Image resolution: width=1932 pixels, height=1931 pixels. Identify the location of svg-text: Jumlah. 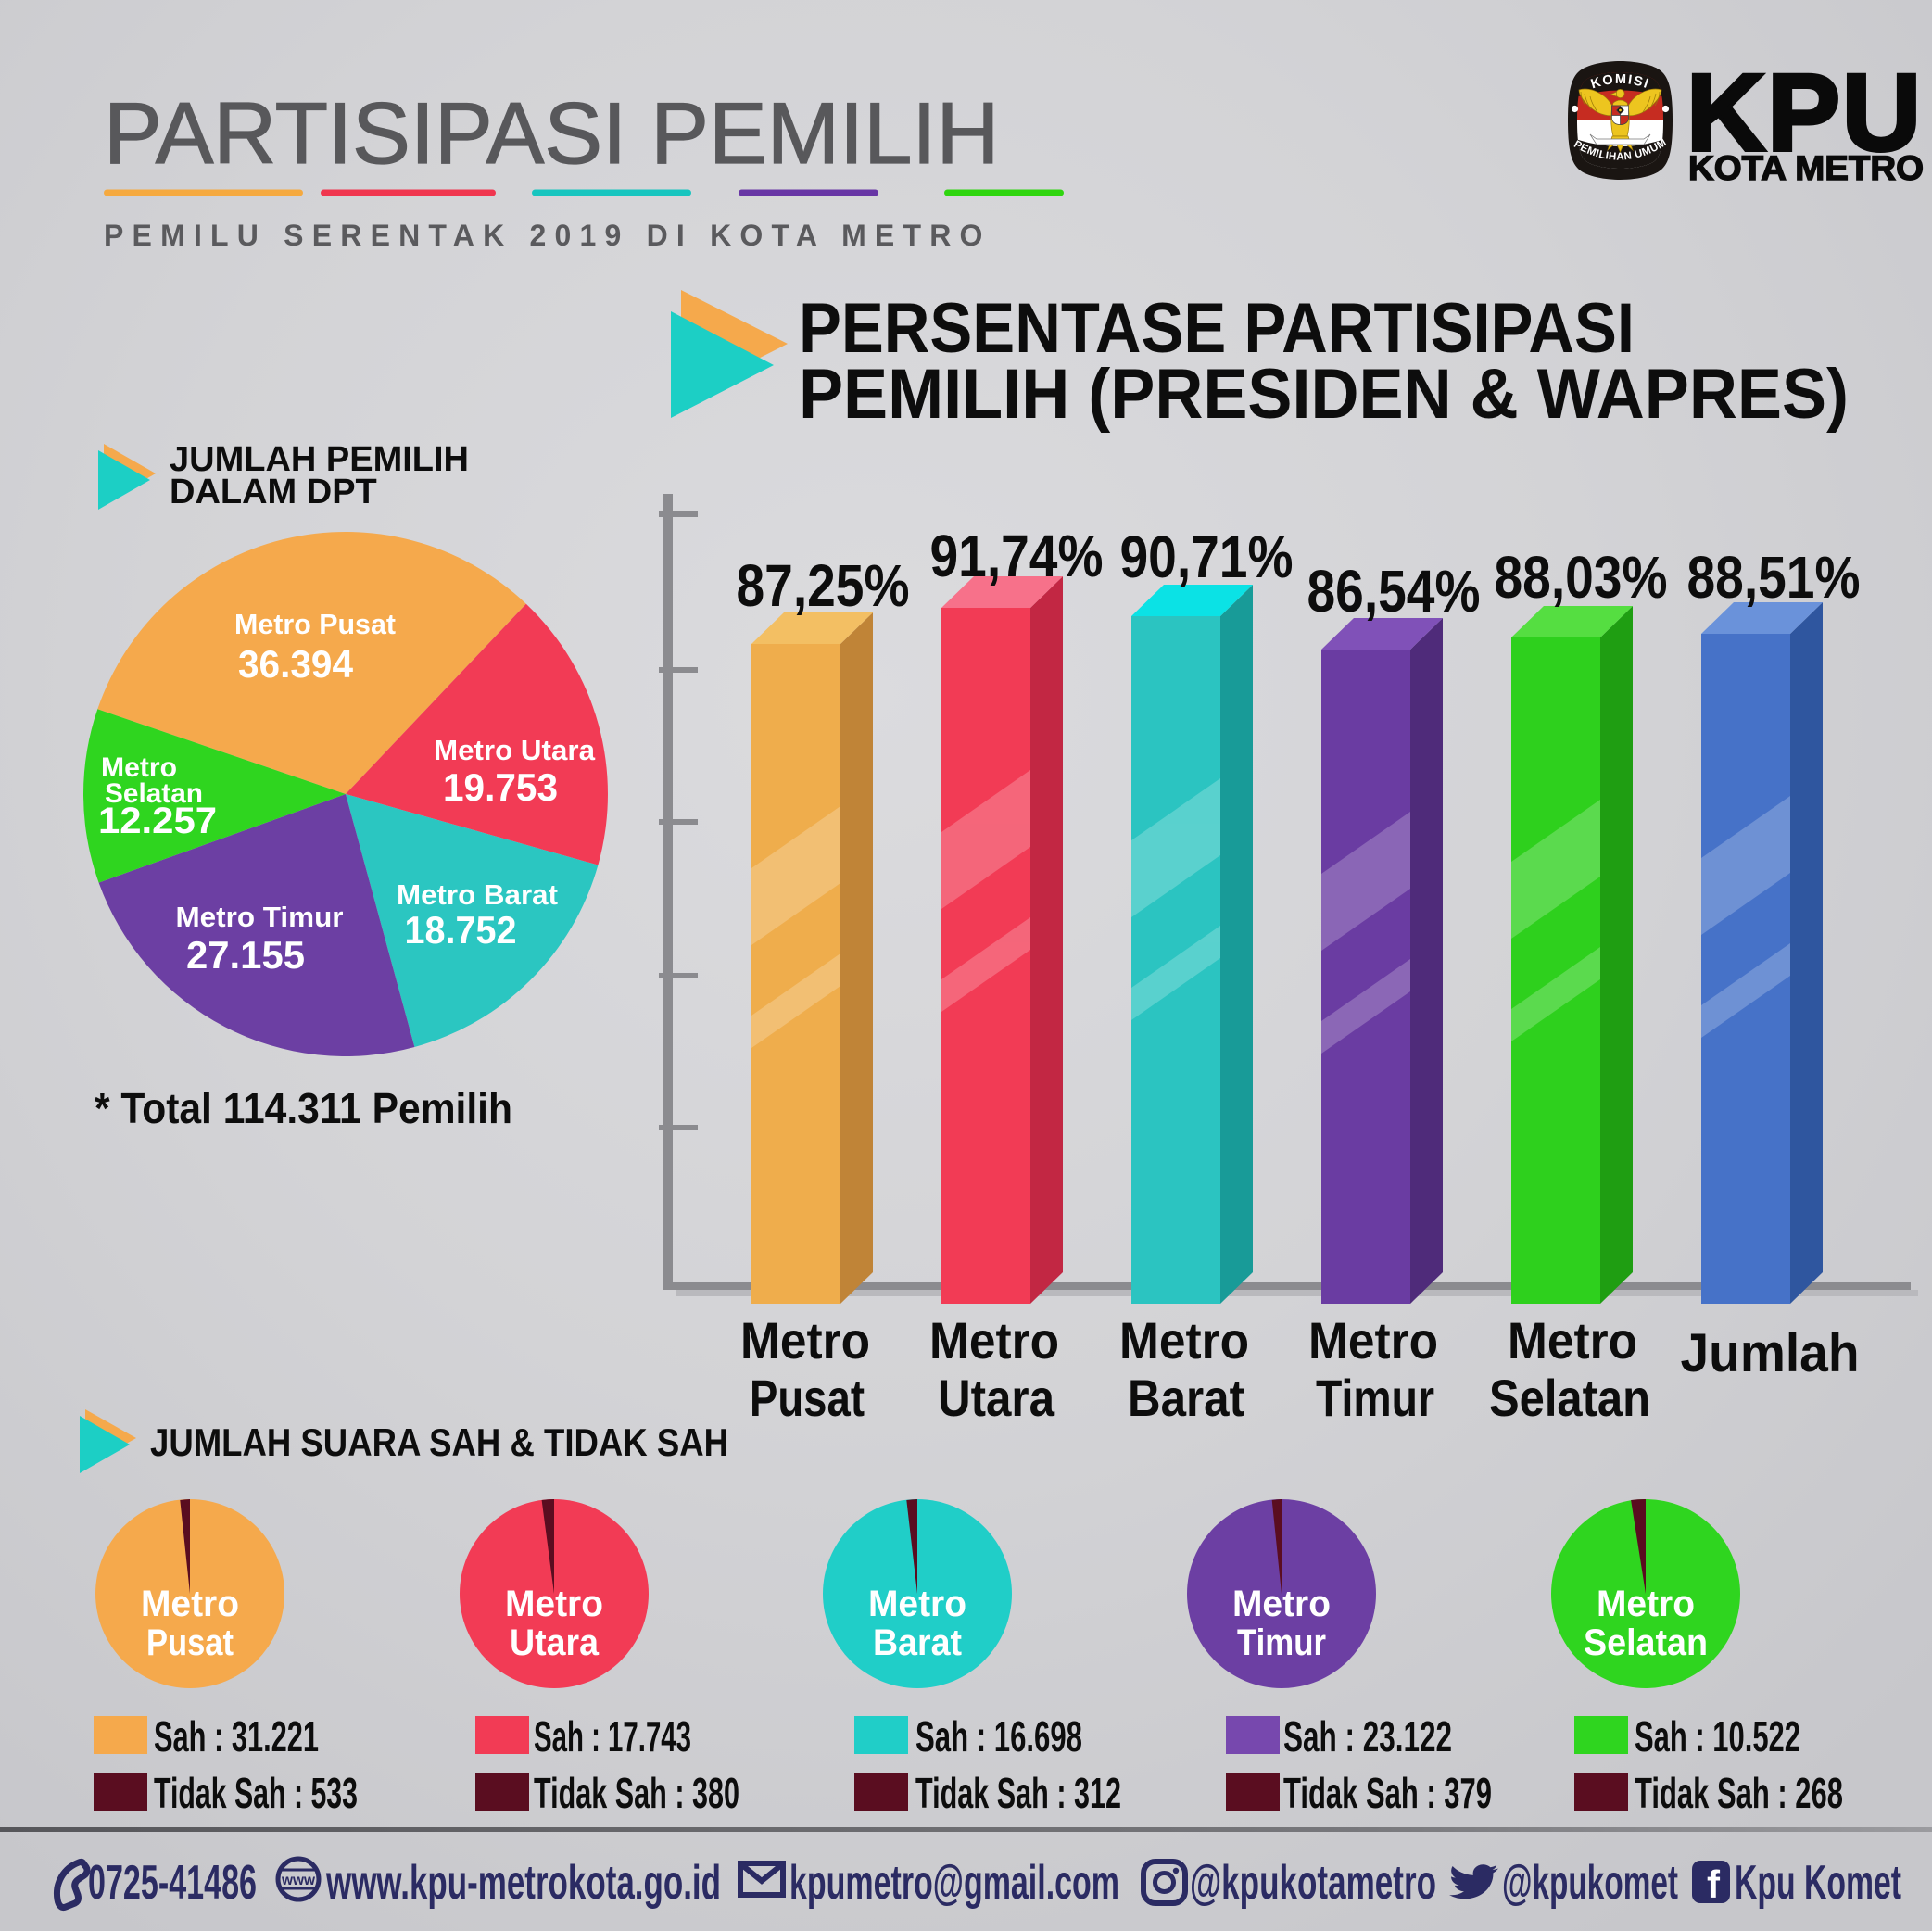
(1770, 1353).